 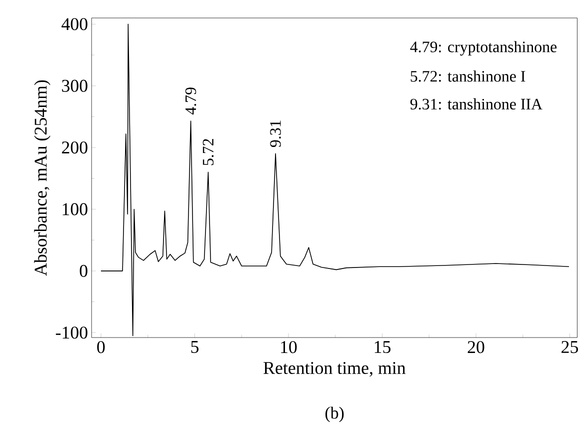 What do you see at coordinates (75, 24) in the screenshot?
I see `y-tick-label: 400` at bounding box center [75, 24].